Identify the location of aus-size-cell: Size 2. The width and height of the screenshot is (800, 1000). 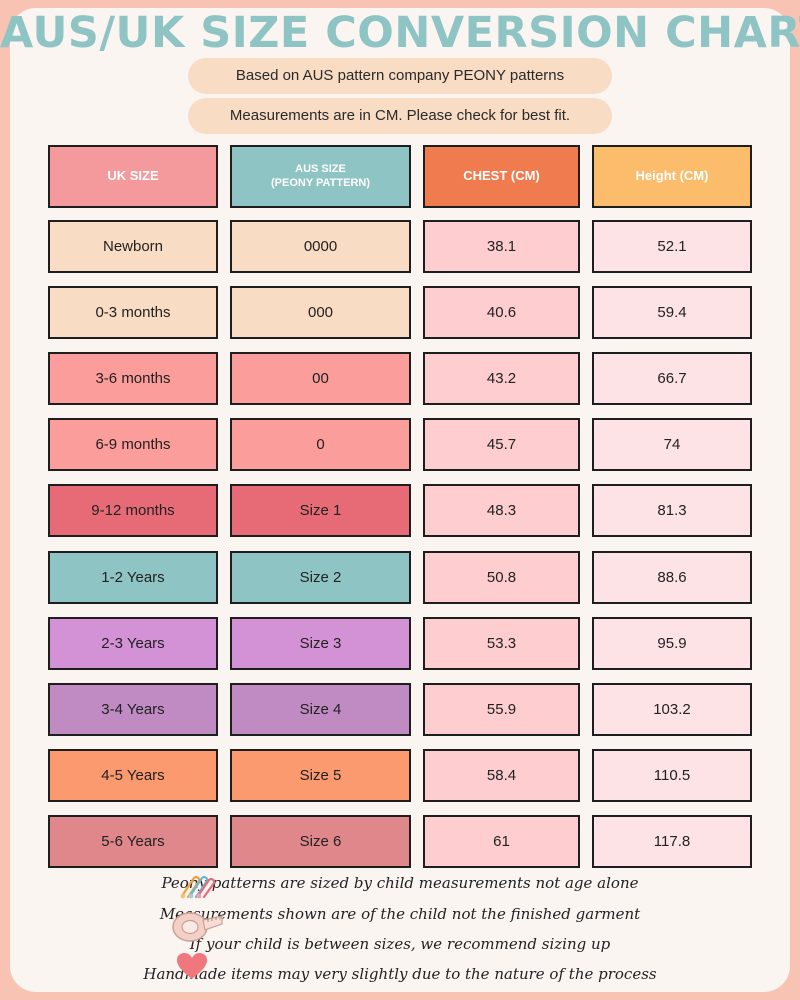
(320, 577).